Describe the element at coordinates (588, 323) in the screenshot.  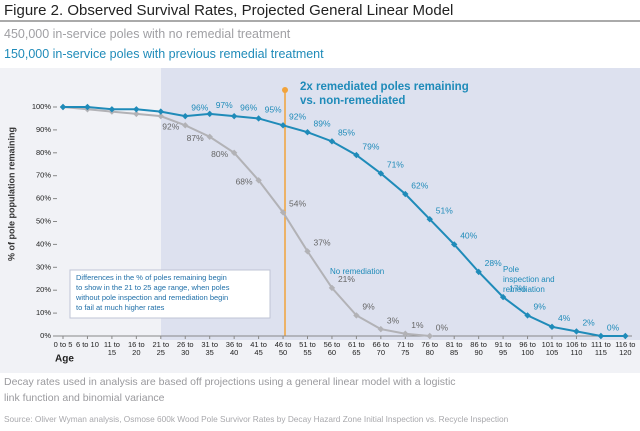
I see `data-label: 2%` at that location.